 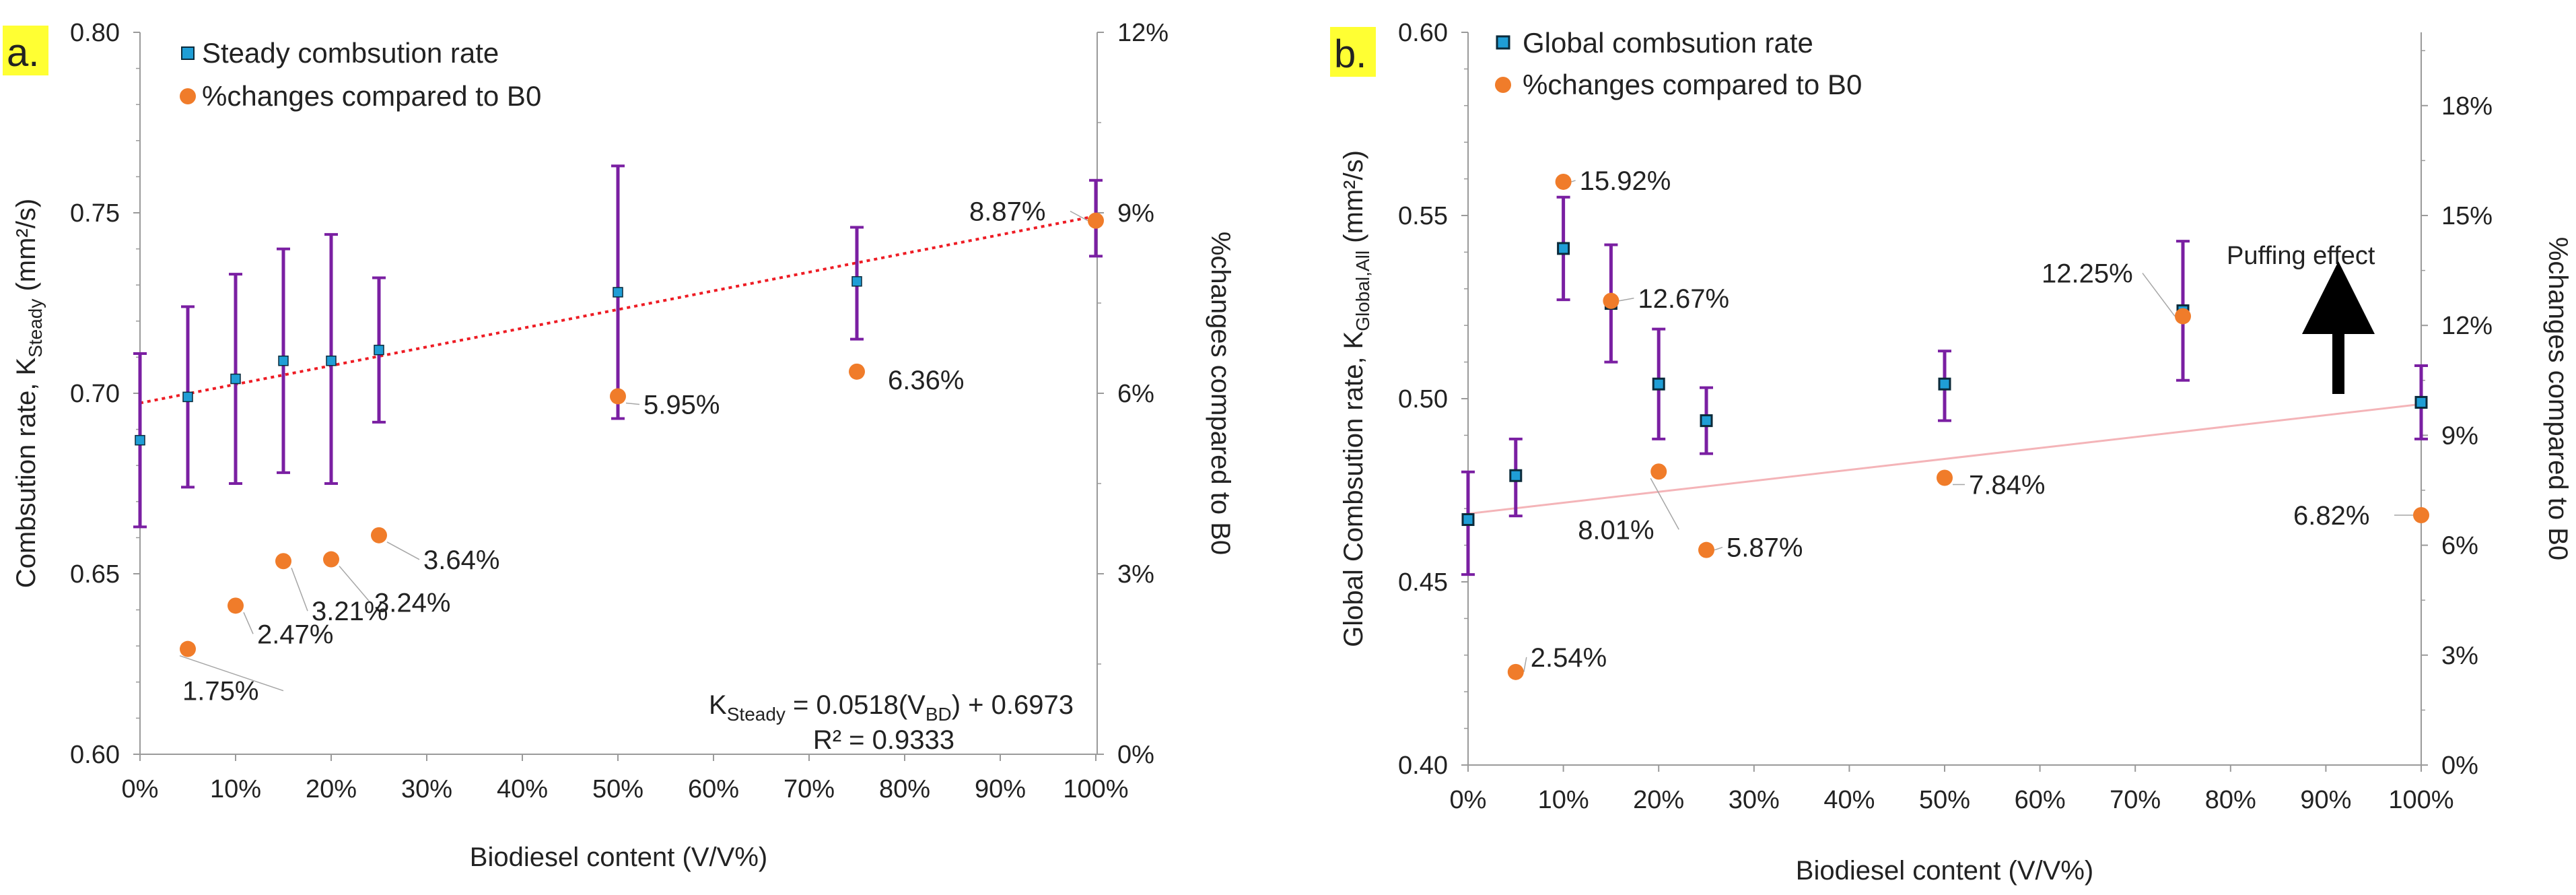 What do you see at coordinates (1849, 800) in the screenshot?
I see `x-tick-label: 40%` at bounding box center [1849, 800].